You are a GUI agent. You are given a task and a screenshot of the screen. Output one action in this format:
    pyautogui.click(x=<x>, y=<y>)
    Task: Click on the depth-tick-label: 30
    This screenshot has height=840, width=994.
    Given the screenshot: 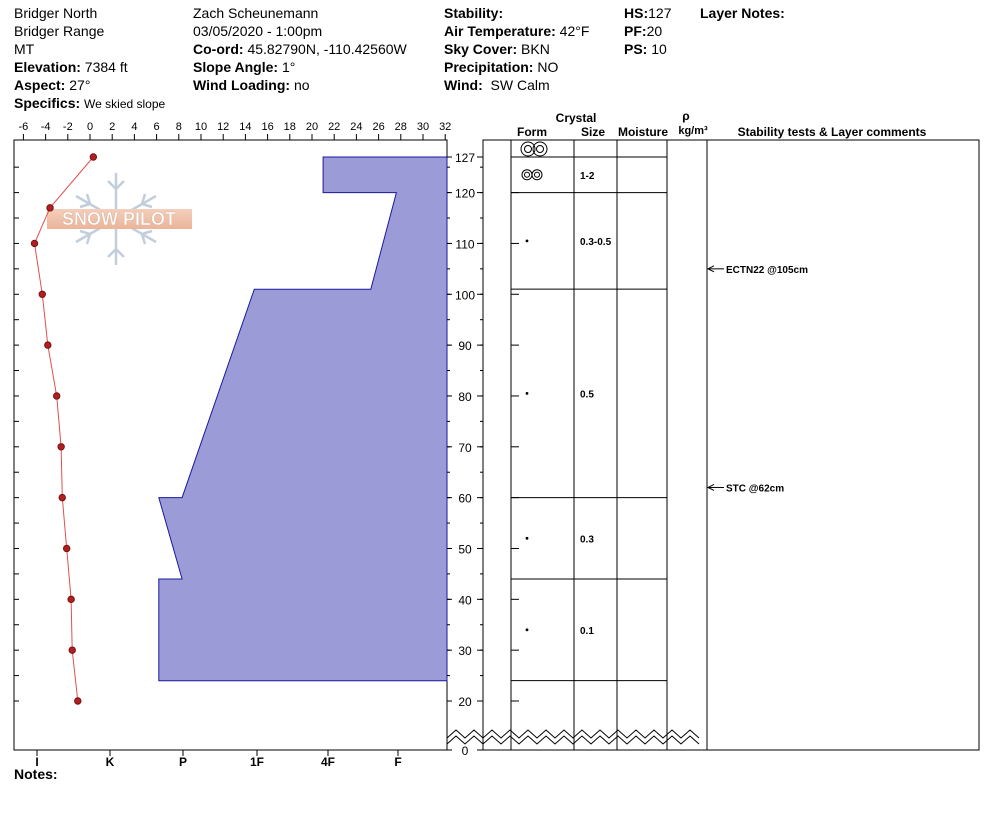 What is the action you would take?
    pyautogui.click(x=465, y=651)
    